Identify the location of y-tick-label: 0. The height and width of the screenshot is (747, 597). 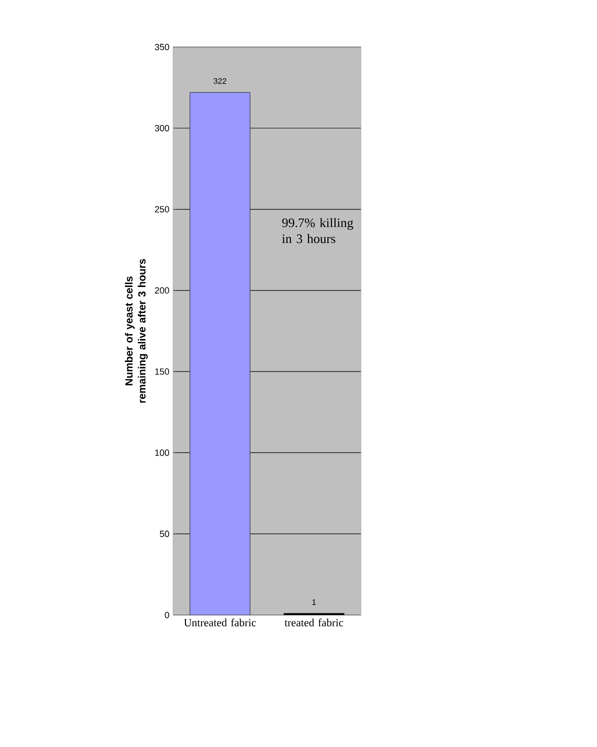
(167, 615).